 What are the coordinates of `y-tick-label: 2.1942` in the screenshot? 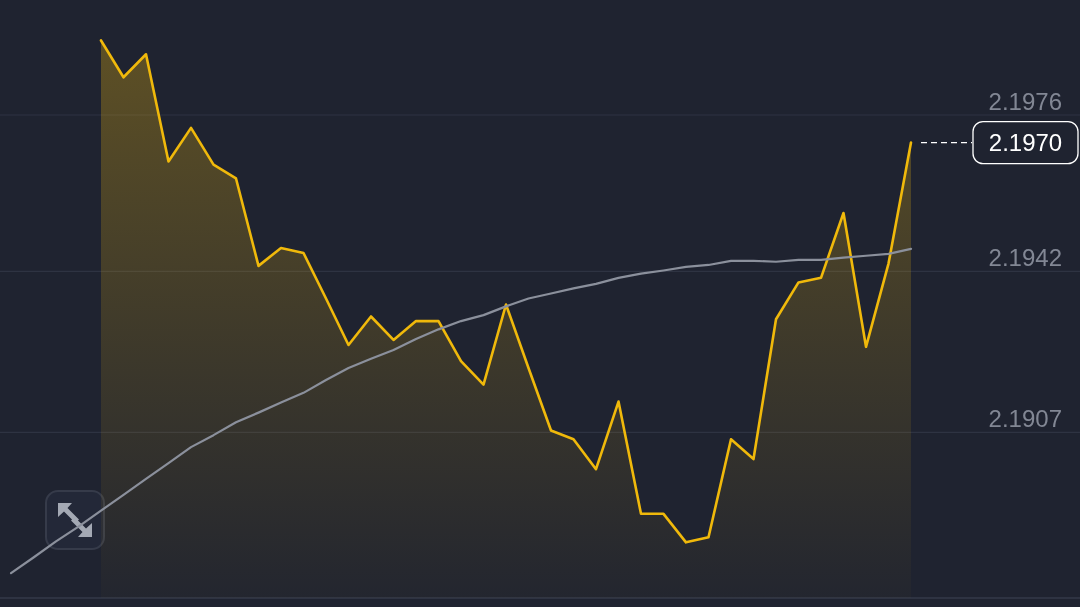 It's located at (1025, 258).